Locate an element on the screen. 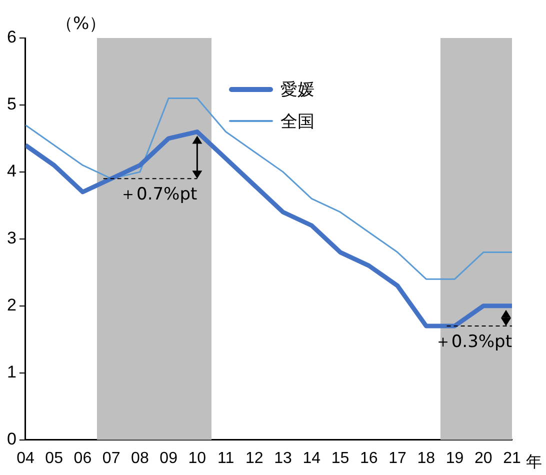  x-tick-label: 17 is located at coordinates (397, 458).